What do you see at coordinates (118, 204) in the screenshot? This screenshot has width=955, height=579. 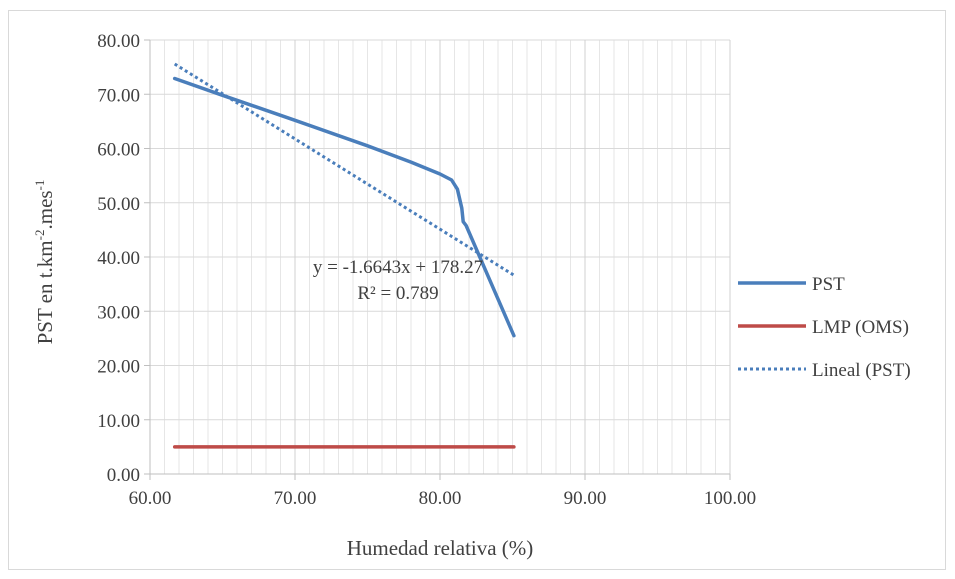 I see `y-tick-label: 50.00` at bounding box center [118, 204].